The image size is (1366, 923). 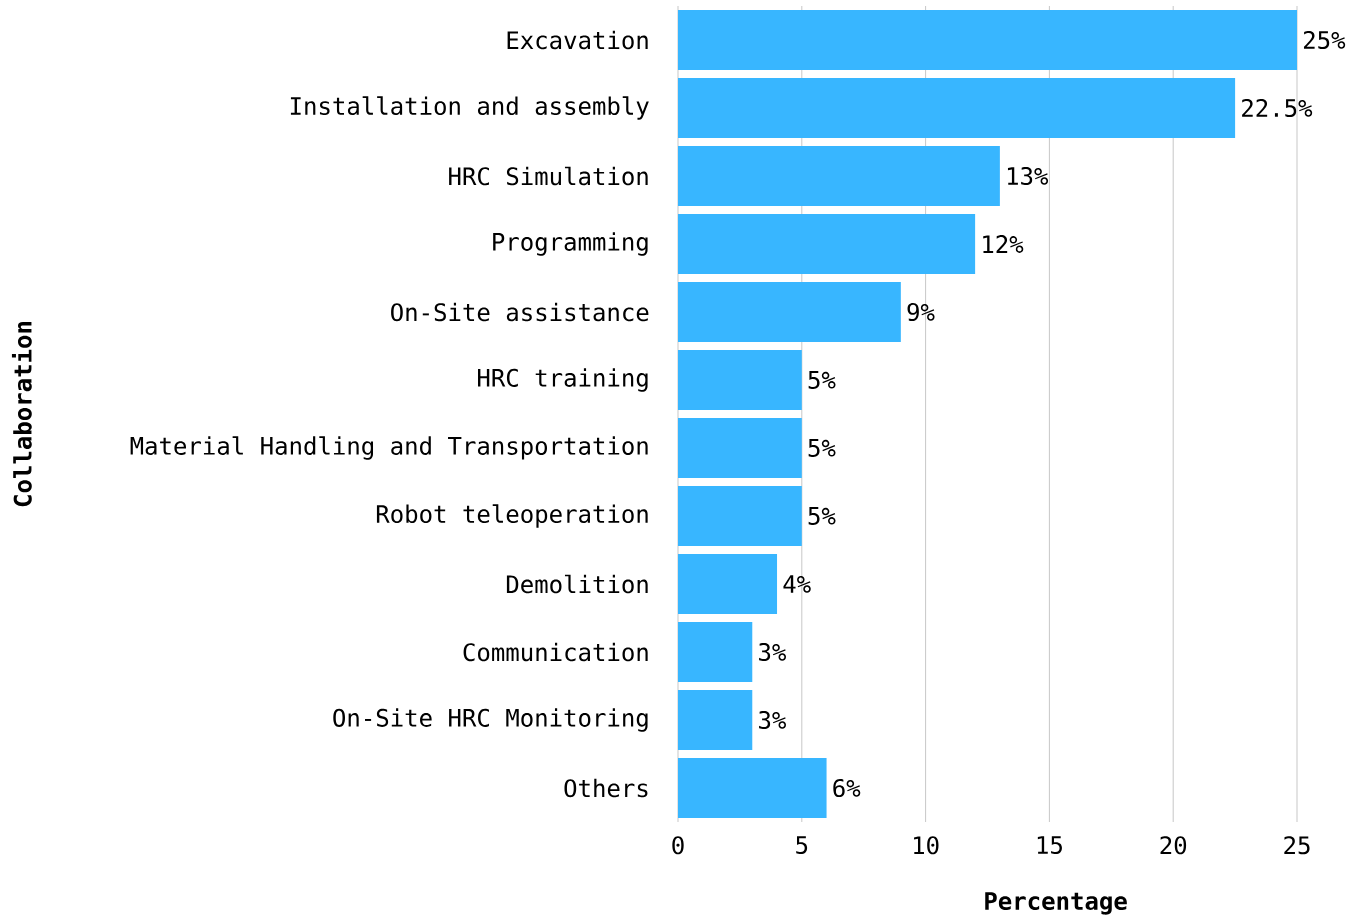 I want to click on x-tick-label: 25, so click(x=1297, y=845).